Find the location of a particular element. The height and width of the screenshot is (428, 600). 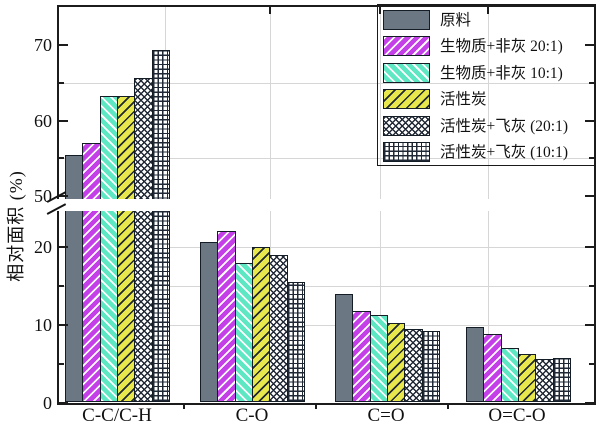

legend-item: 活性炭+飞灰 (20:1) is located at coordinates (485, 126).